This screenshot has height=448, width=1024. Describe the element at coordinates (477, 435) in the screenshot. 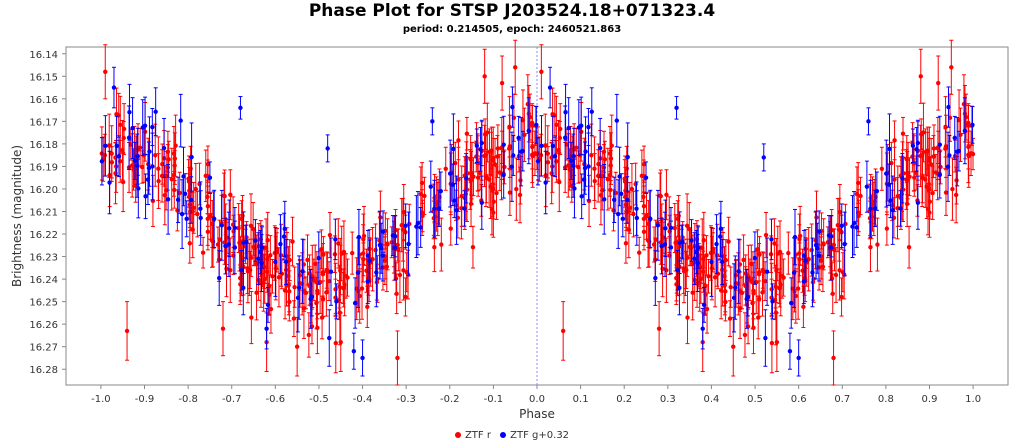

I see `legend-label-ztf-r: ZTF r` at that location.